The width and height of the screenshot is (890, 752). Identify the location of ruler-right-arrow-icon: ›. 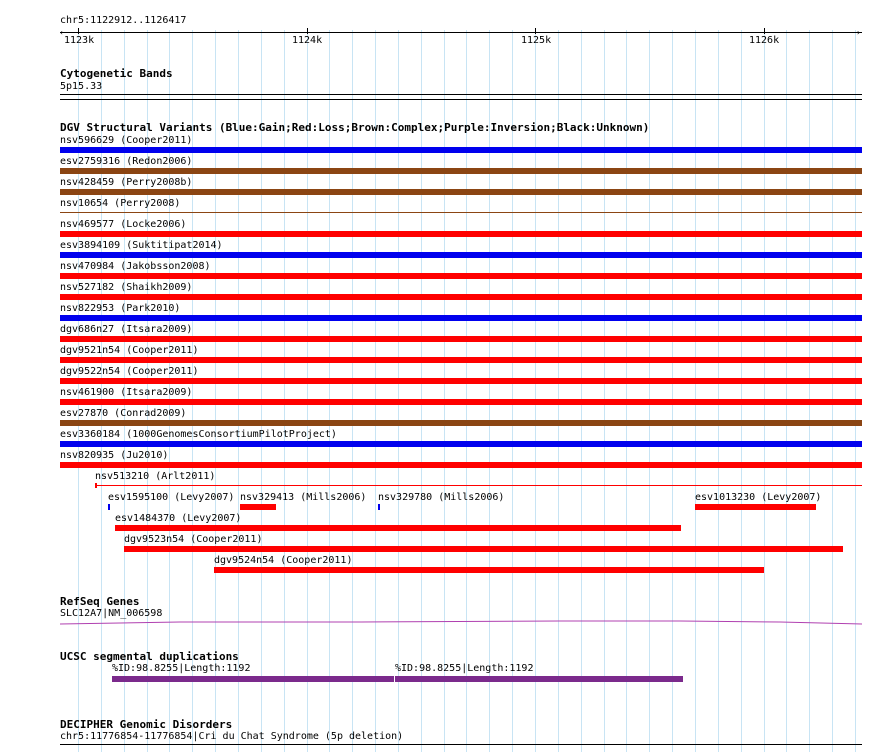
(858, 32).